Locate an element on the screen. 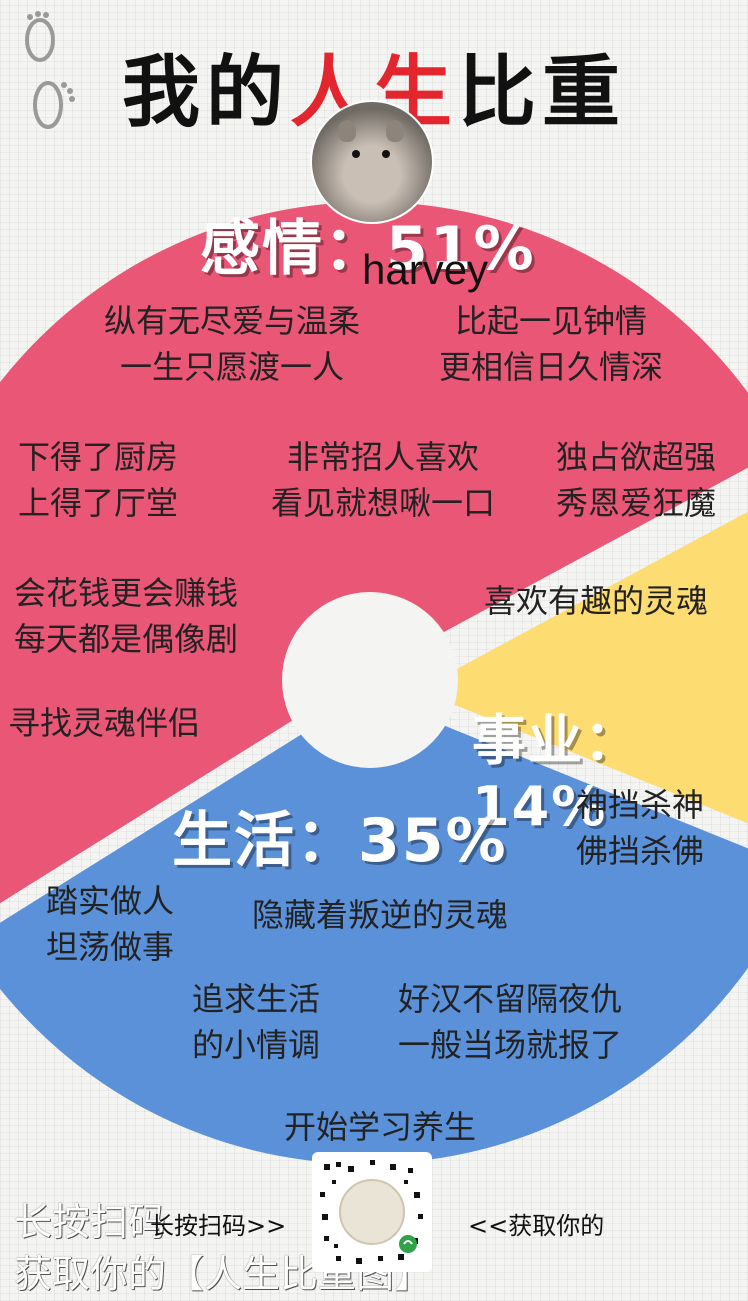 The image size is (748, 1301). emotion-phrase: 寻找灵魂伴侣 is located at coordinates (104, 723).